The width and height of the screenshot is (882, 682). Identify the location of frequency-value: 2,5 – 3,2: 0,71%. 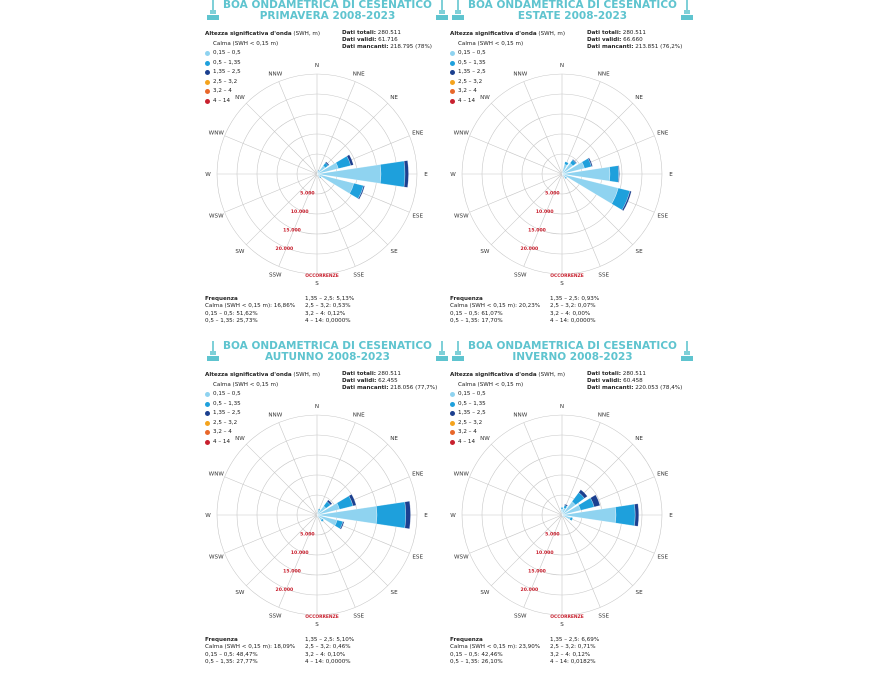
(573, 647).